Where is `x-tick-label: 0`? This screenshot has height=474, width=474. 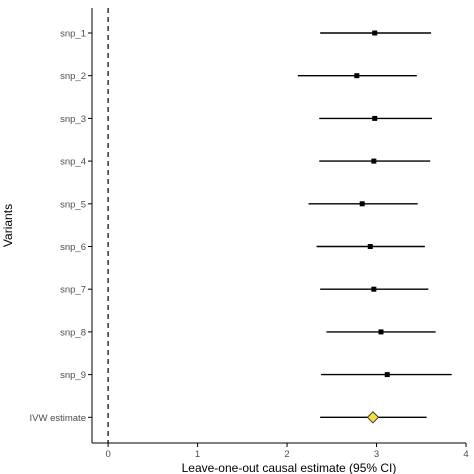 x-tick-label: 0 is located at coordinates (107, 454).